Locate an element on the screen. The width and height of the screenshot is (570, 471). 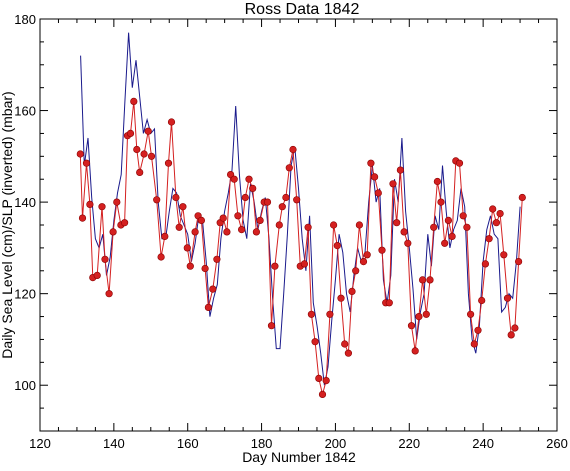
x-tick-label: 180 is located at coordinates (262, 443).